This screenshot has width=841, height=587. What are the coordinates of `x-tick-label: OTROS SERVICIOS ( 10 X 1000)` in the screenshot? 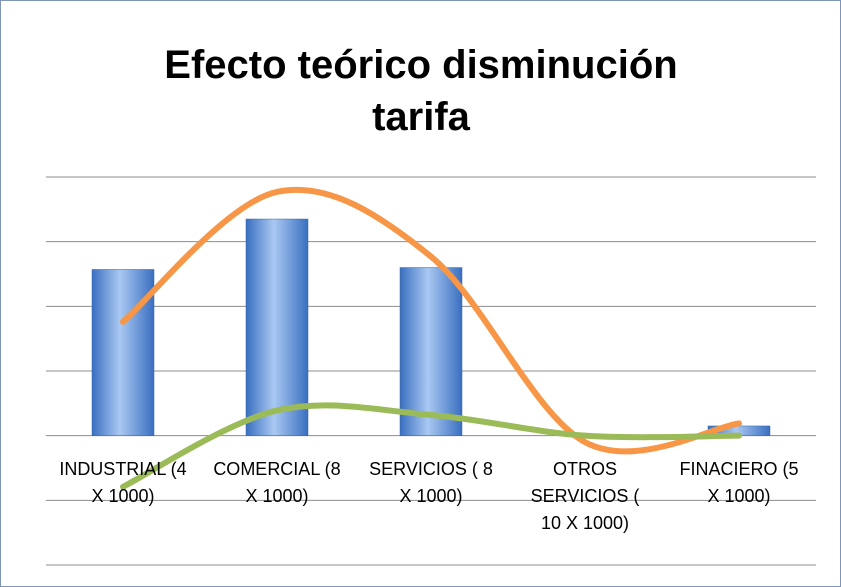 It's located at (585, 495).